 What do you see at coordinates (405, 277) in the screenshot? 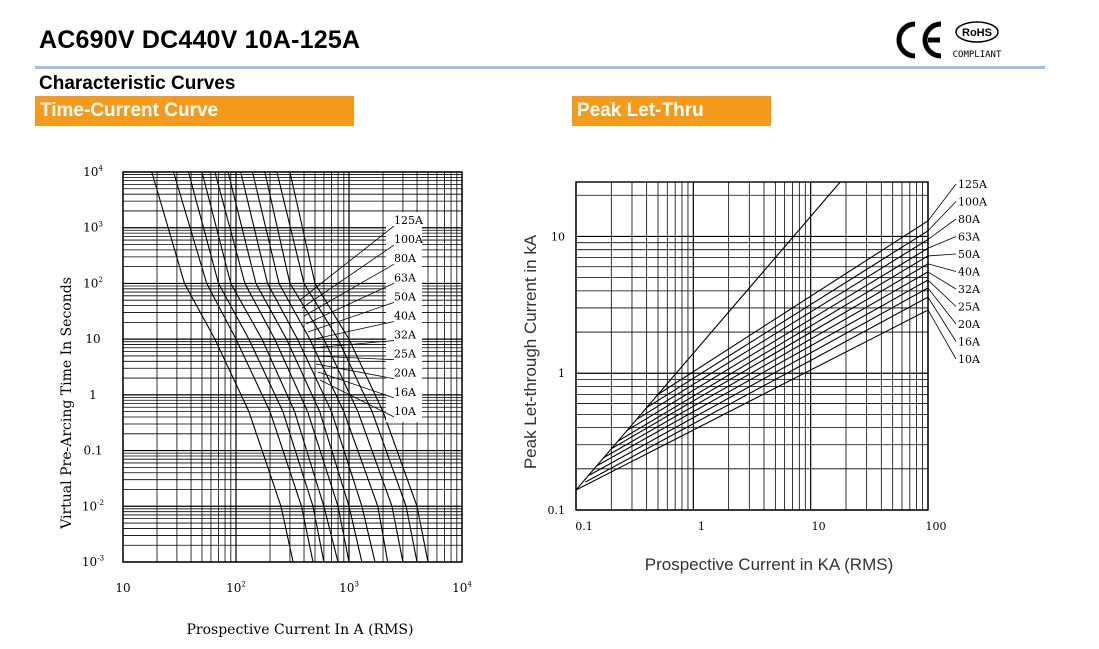
I see `tc-legend-label-63A: 63A` at bounding box center [405, 277].